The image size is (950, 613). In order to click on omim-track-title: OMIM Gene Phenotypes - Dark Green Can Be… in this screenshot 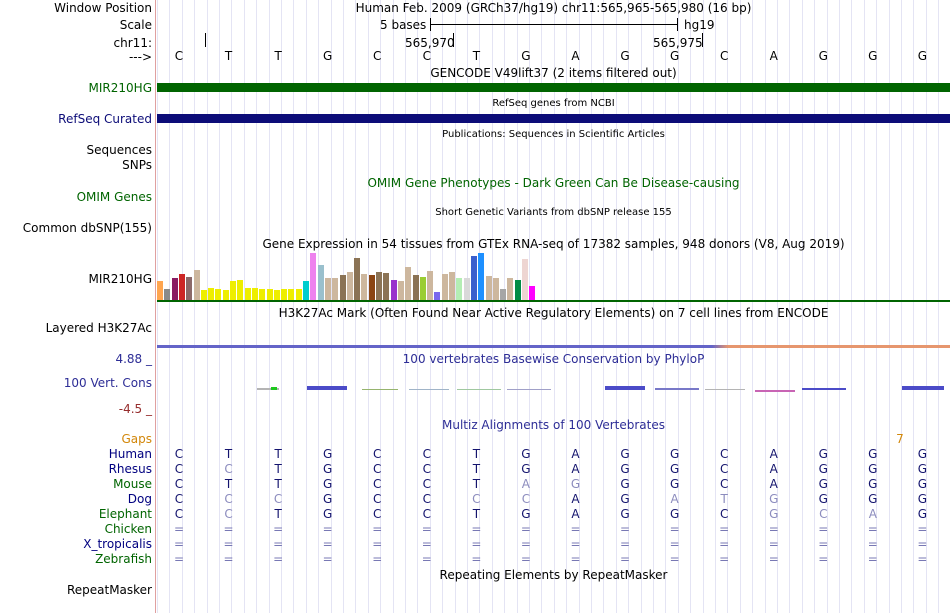, I will do `click(553, 183)`.